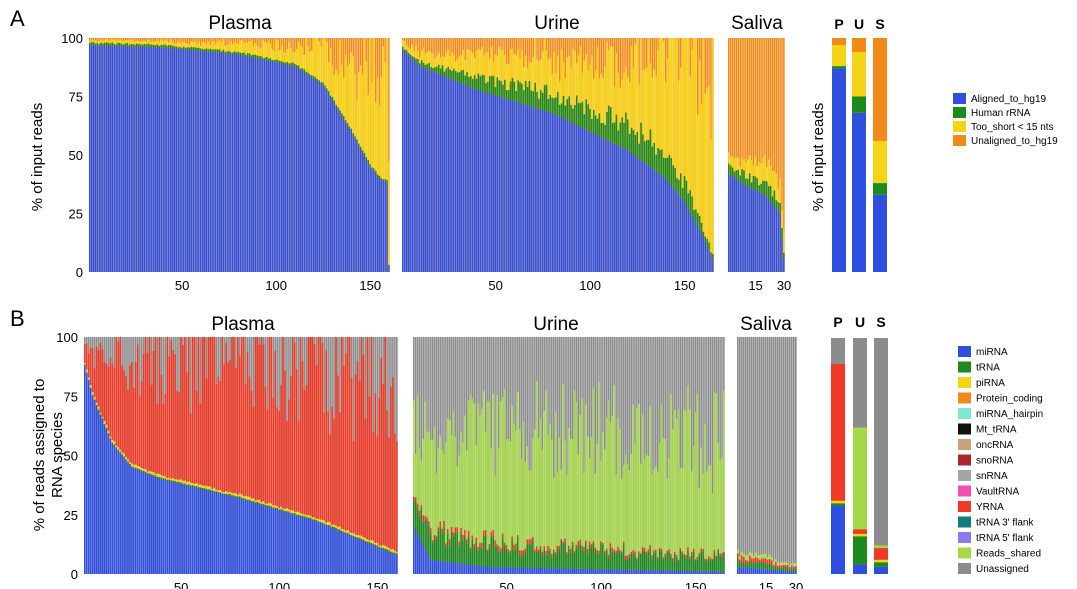 This screenshot has width=1077, height=589. What do you see at coordinates (752, 555) in the screenshot?
I see `panel-b-saliva-bar-8-reads-shared-segment` at bounding box center [752, 555].